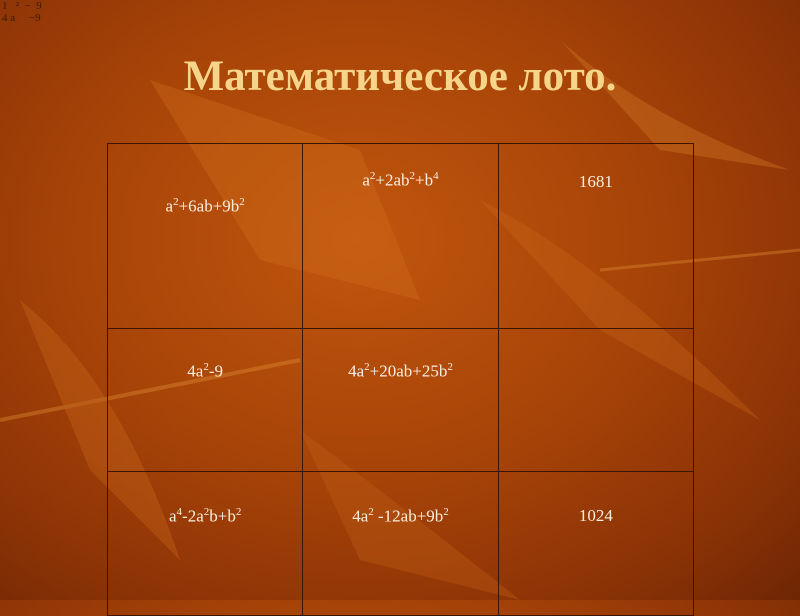  I want to click on cell-text: -2a, so click(193, 516).